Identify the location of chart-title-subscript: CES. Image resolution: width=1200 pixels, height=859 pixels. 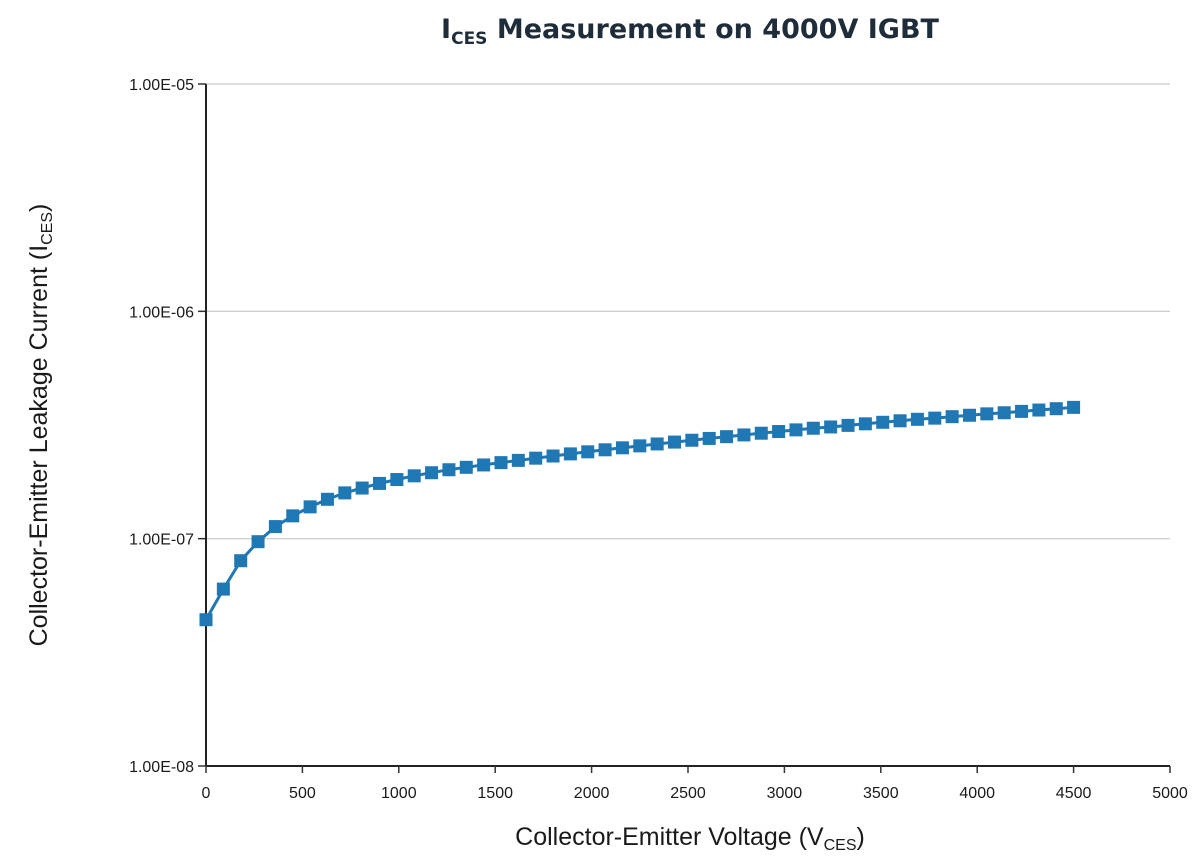
(469, 39).